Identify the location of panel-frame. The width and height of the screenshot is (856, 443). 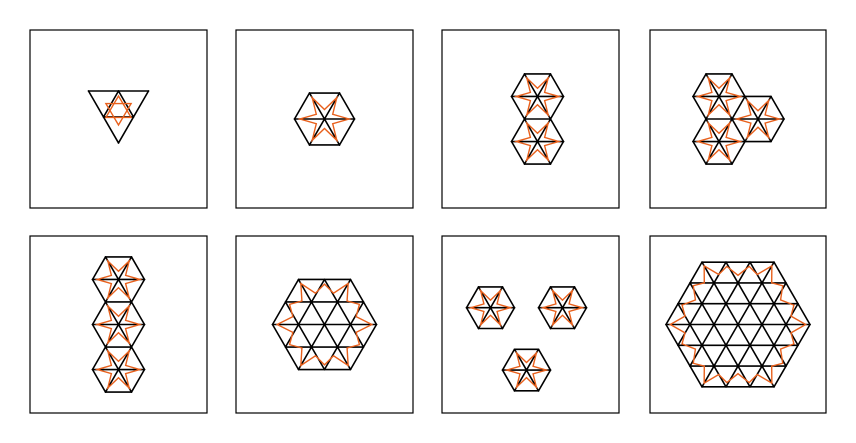
(118, 119).